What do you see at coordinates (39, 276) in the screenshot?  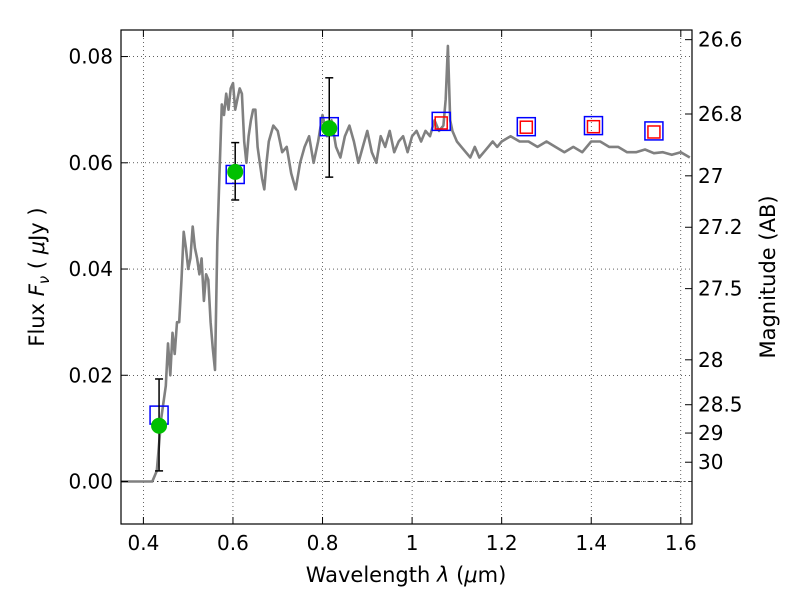 I see `y-axis-label: Flux Fν ( μJy )` at bounding box center [39, 276].